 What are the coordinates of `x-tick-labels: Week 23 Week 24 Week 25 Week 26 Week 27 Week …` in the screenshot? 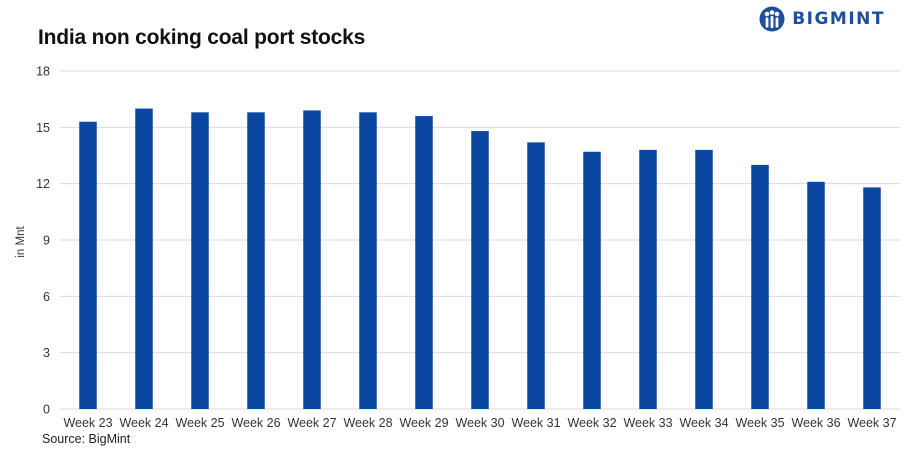 It's located at (479, 423).